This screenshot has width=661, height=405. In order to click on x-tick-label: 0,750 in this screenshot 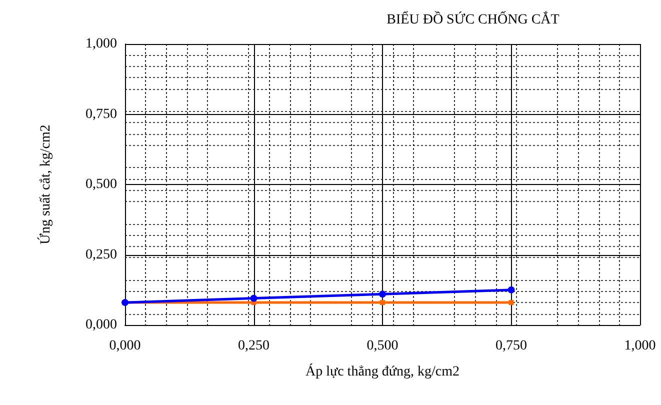, I will do `click(511, 346)`.